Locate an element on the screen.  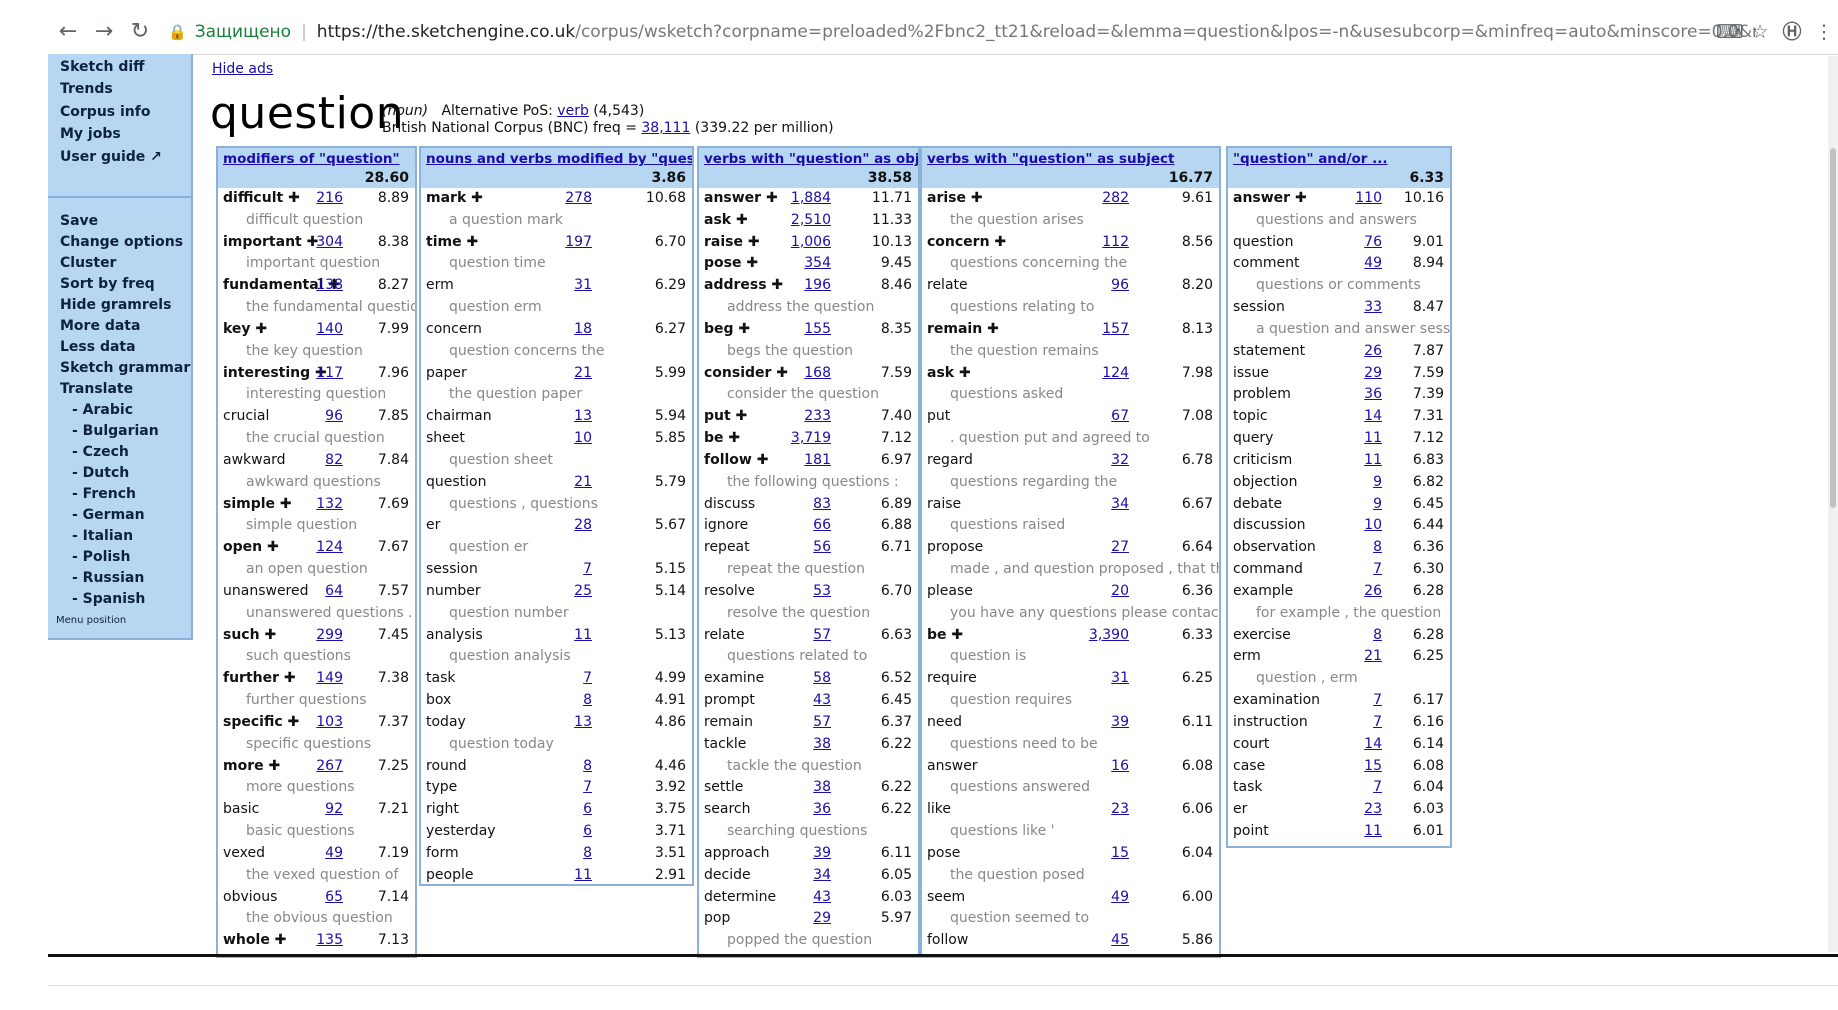
collocate-frequency-link: 96 is located at coordinates (1120, 285).